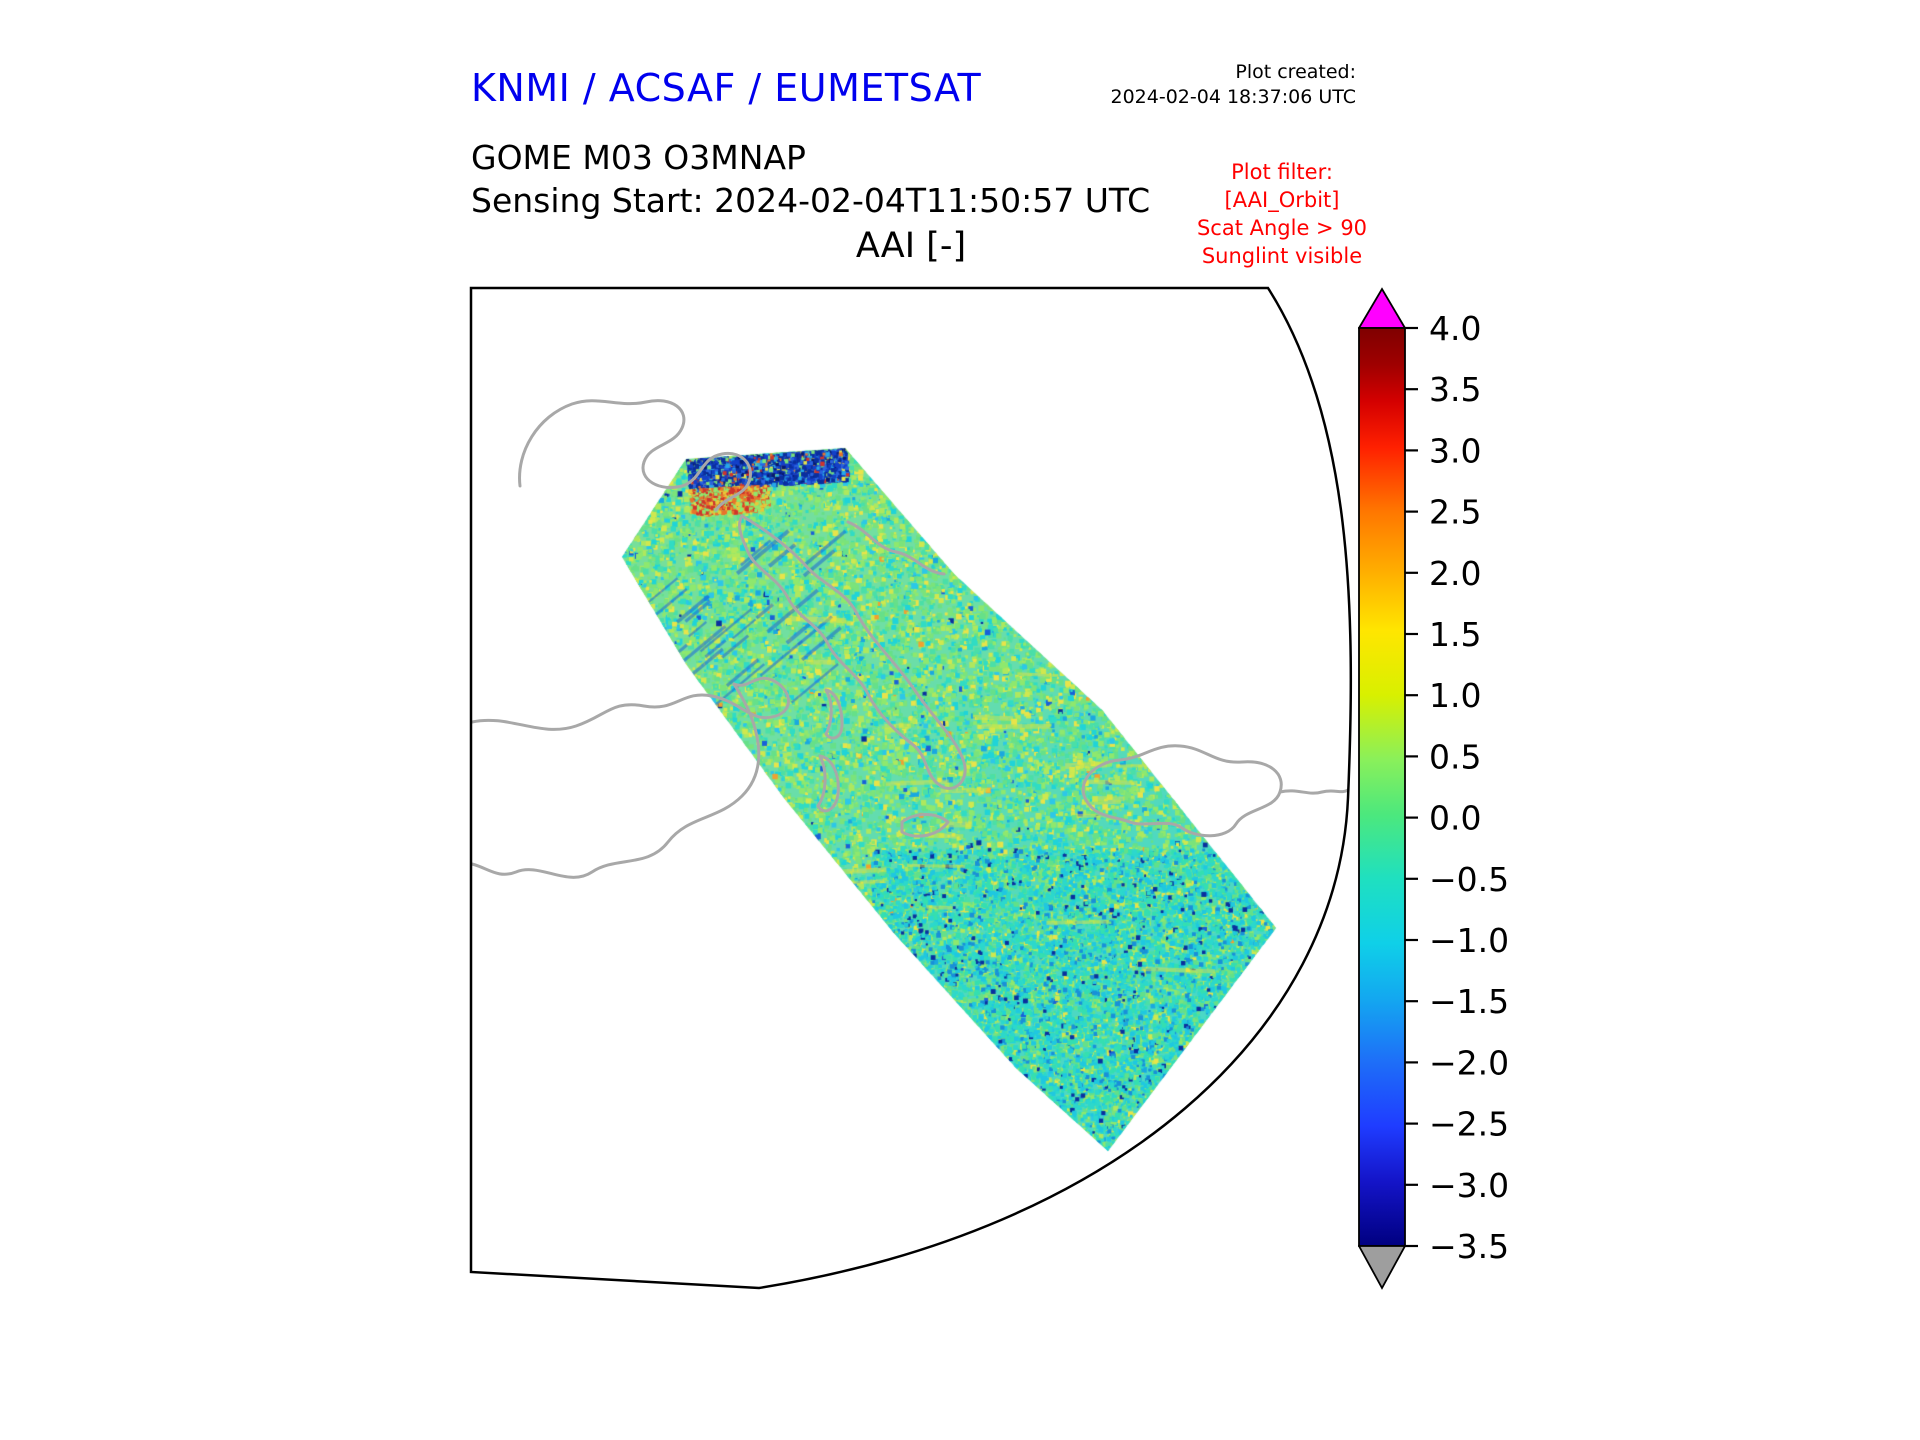 The height and width of the screenshot is (1440, 1920). I want to click on colorbar-tick-label: 2.5, so click(1455, 512).